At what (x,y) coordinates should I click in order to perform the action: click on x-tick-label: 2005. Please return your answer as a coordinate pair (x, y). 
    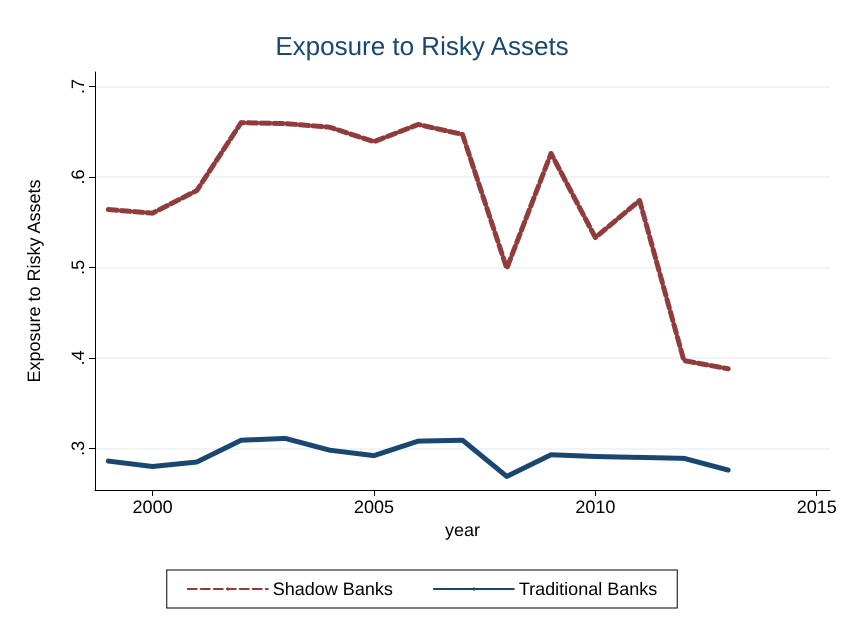
    Looking at the image, I should click on (374, 507).